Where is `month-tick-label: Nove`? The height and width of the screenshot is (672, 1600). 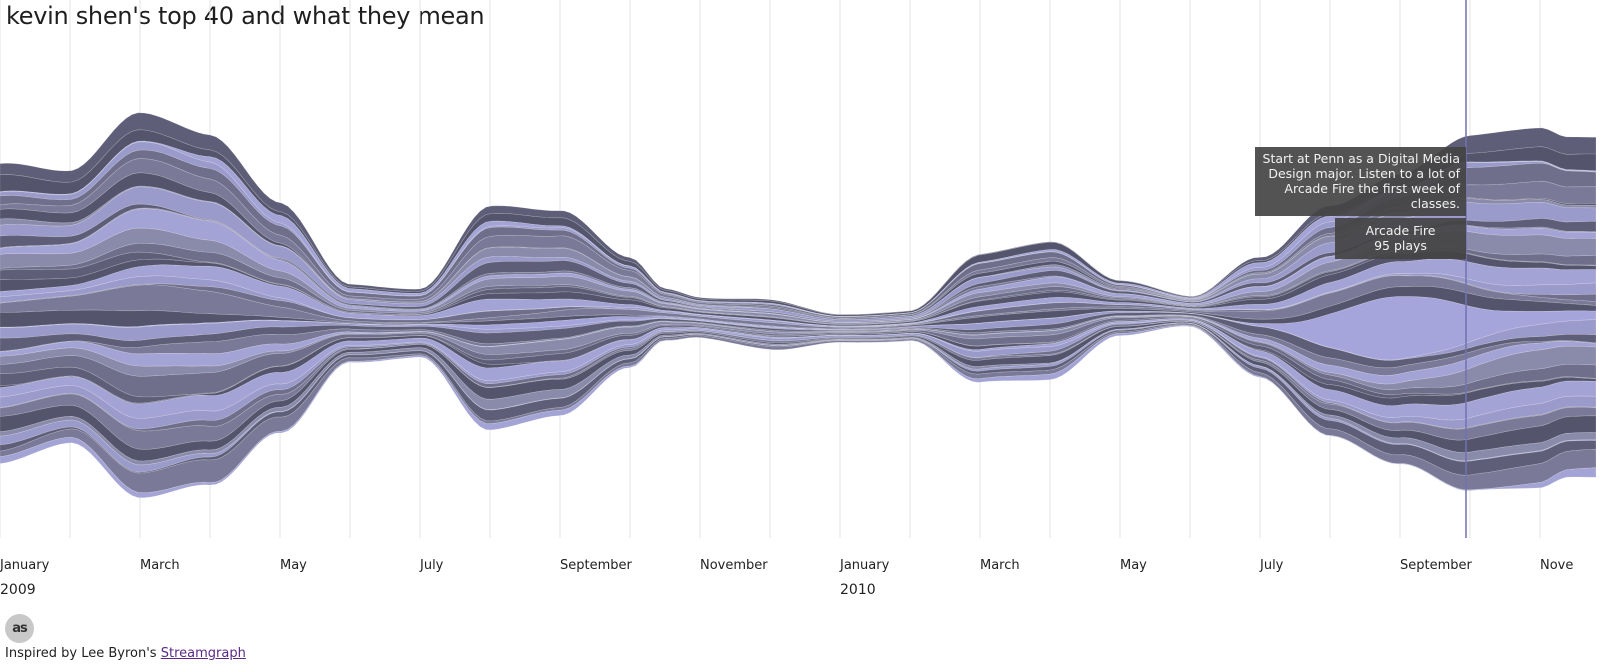
month-tick-label: Nove is located at coordinates (1556, 565).